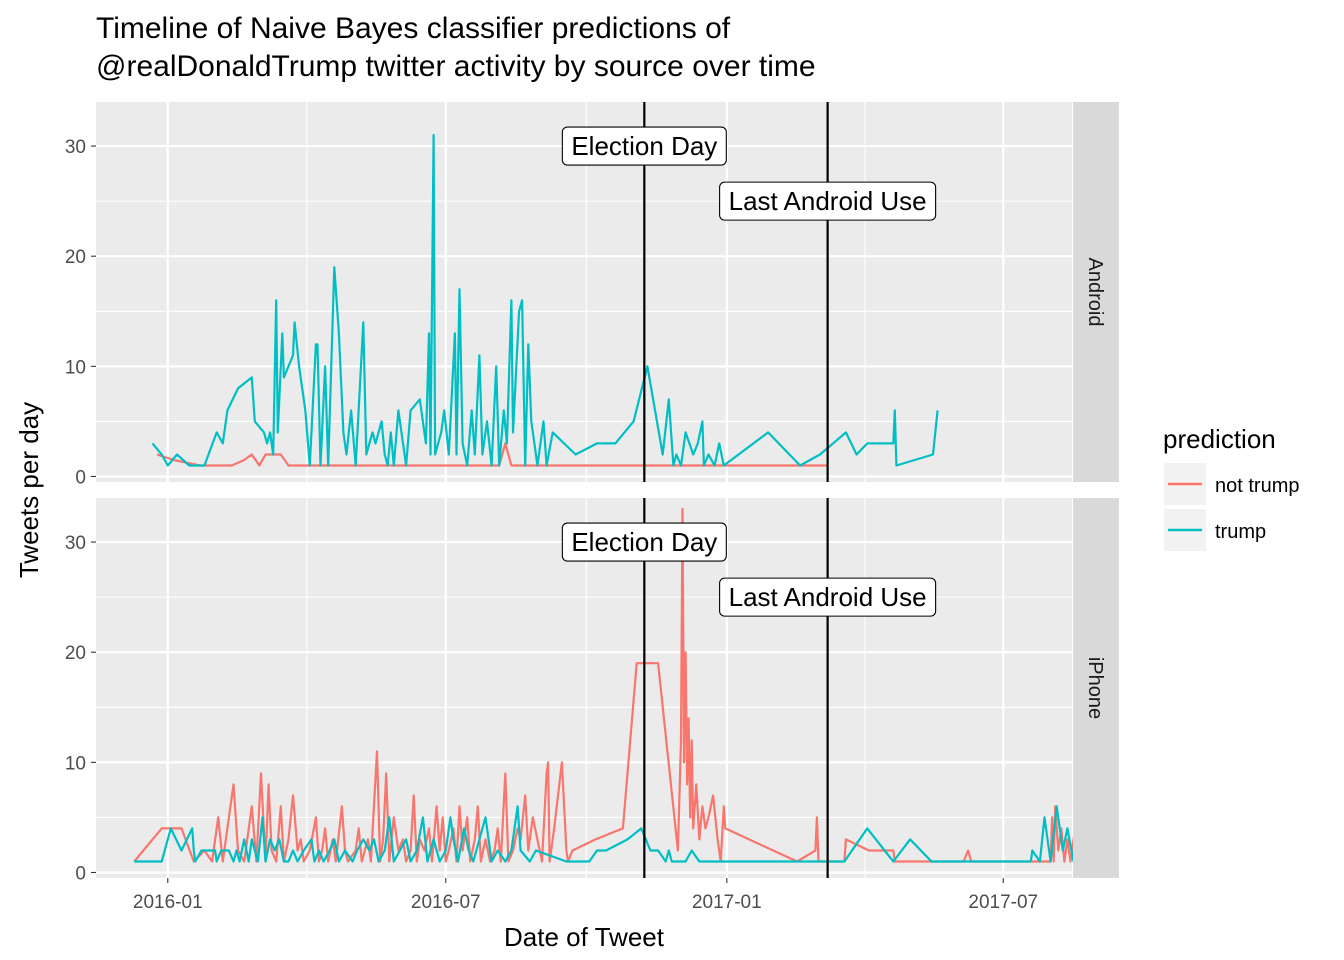  I want to click on x-tick-label: 2016-01, so click(168, 902).